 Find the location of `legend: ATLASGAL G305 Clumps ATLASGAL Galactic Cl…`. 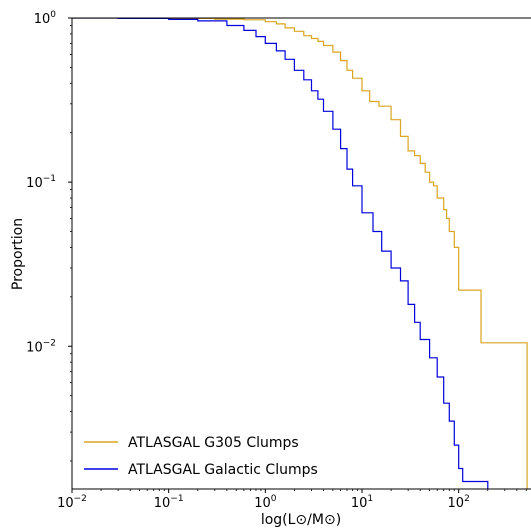

legend: ATLASGAL G305 Clumps ATLASGAL Galactic Cl… is located at coordinates (201, 456).